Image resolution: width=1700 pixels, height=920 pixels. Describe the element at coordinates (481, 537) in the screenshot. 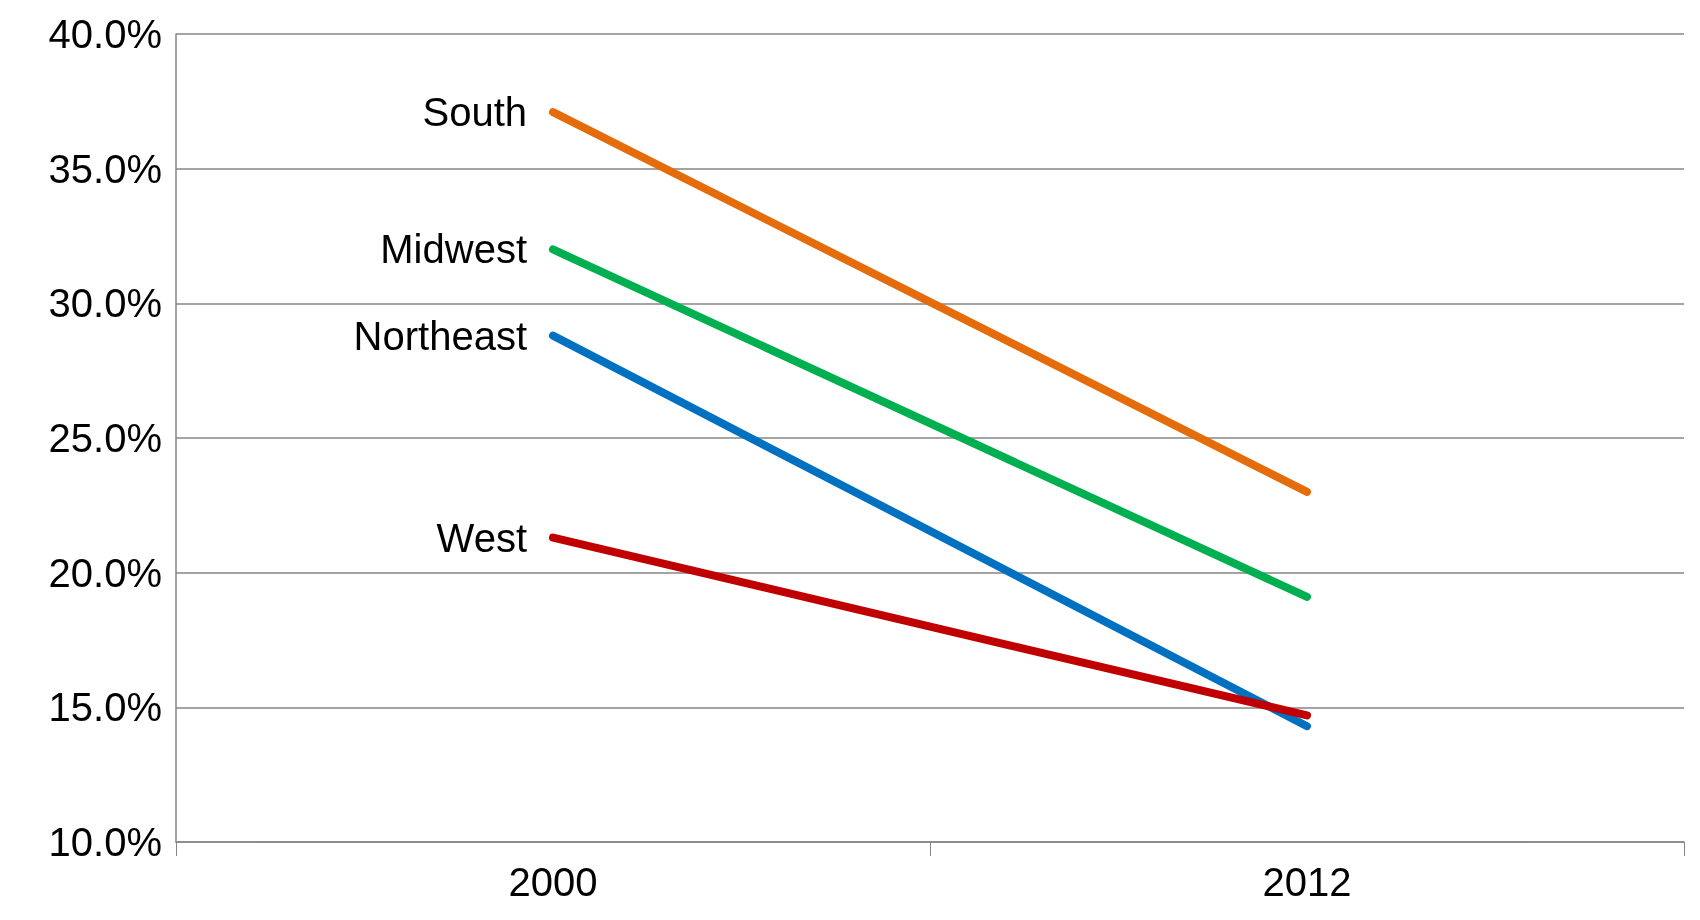

I see `series-label: West` at that location.